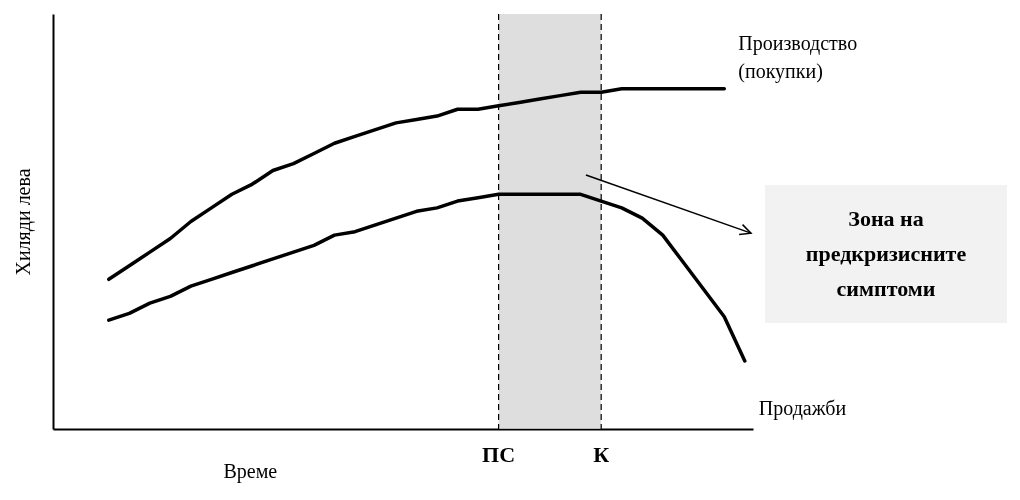 The width and height of the screenshot is (1020, 500). What do you see at coordinates (601, 454) in the screenshot?
I see `x-tick-label: К` at bounding box center [601, 454].